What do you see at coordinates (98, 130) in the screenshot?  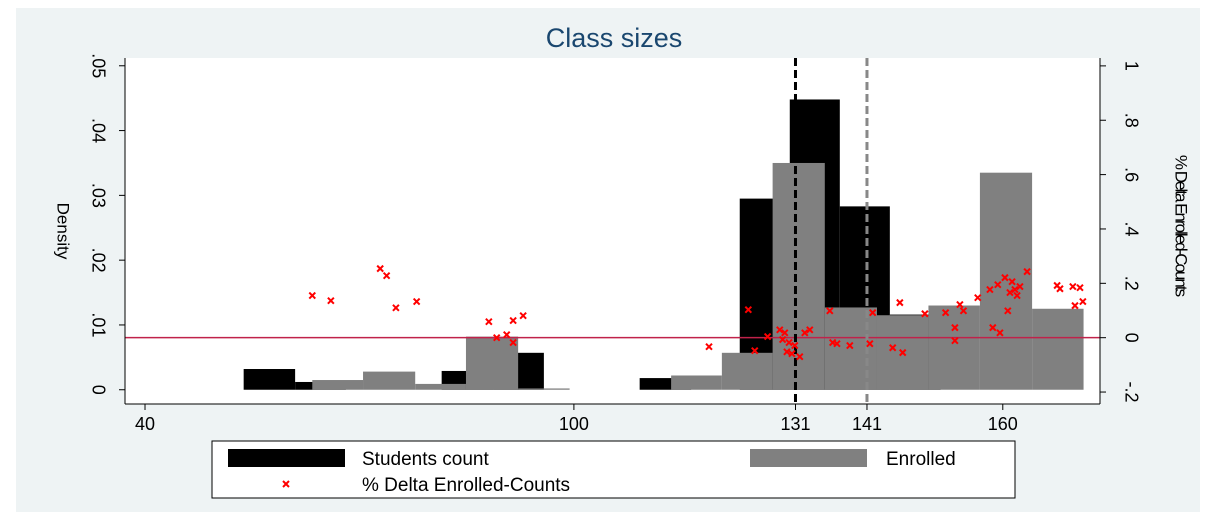 I see `y-tick-label: .04` at bounding box center [98, 130].